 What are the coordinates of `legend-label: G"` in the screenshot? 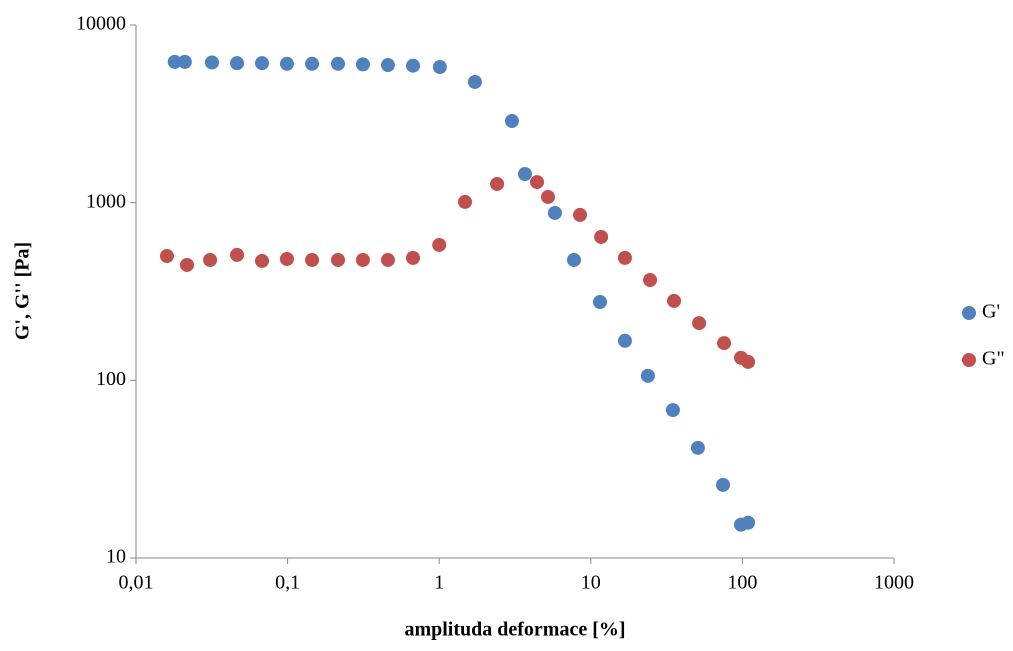 It's located at (993, 359).